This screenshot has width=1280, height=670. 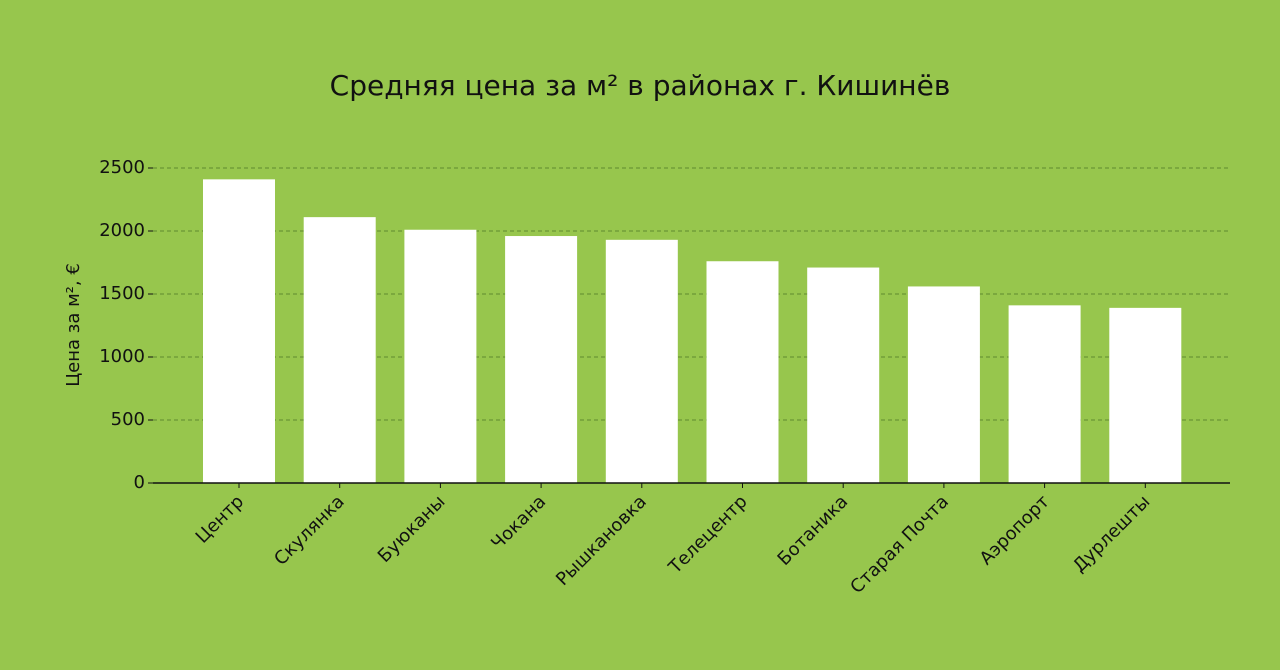 I want to click on y-tick-label: 500, so click(x=128, y=419).